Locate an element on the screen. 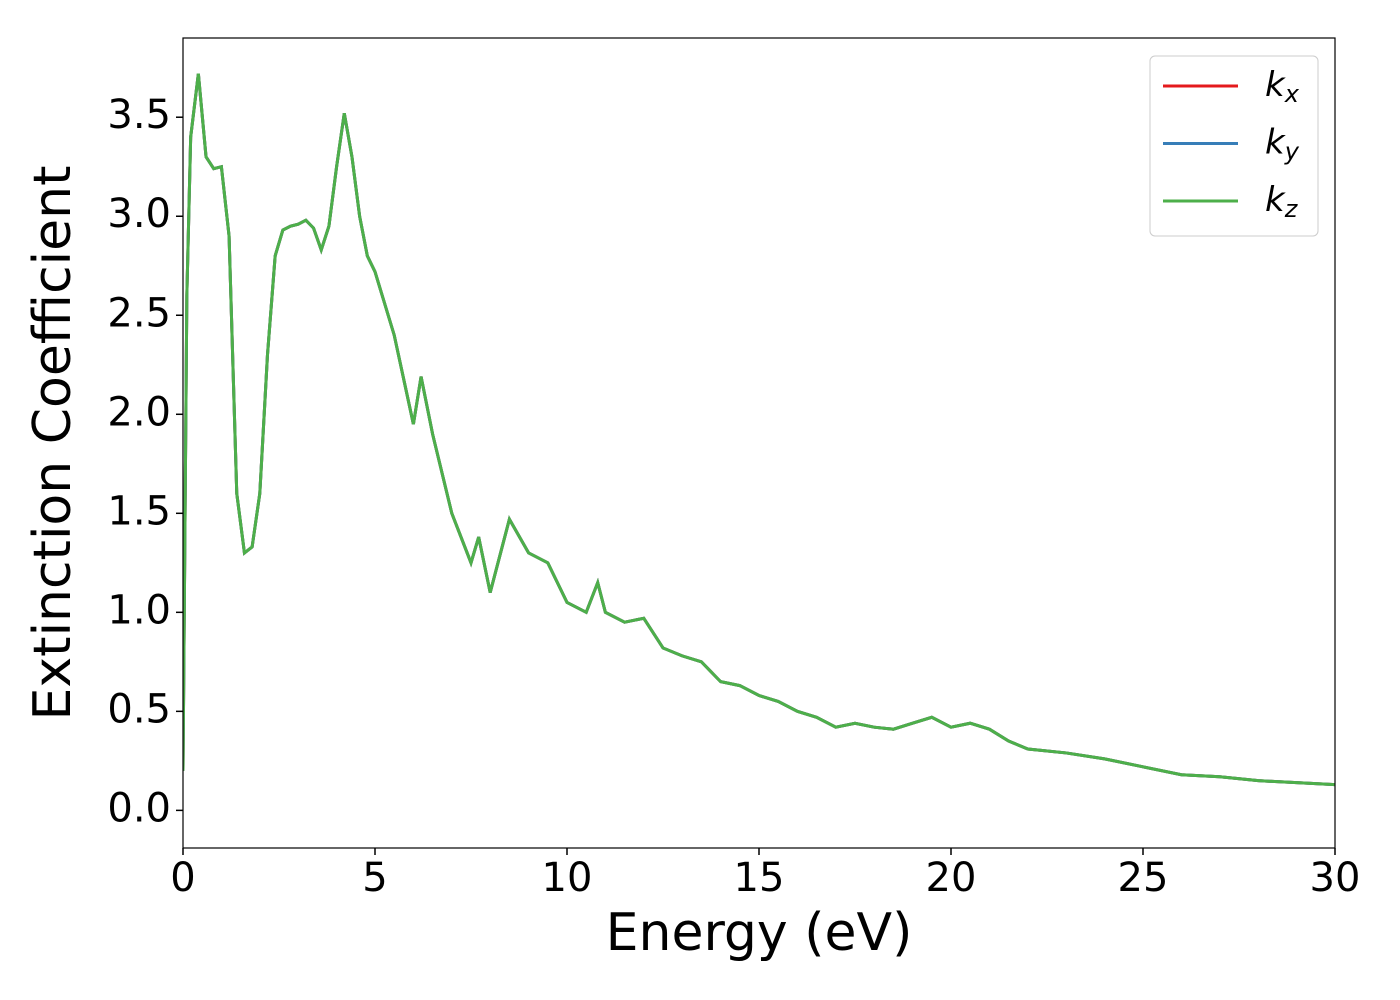 This screenshot has height=1000, width=1400. y-tick-label: 1.5 is located at coordinates (139, 511).